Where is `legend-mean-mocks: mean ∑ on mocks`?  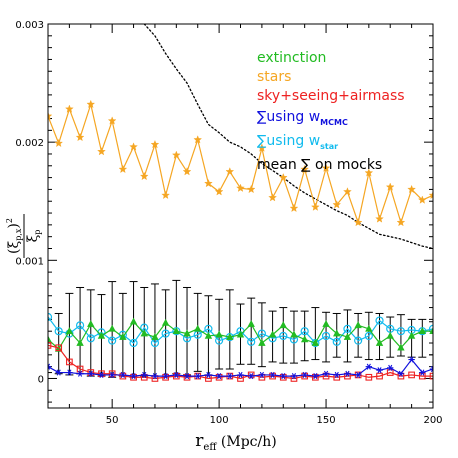 legend-mean-mocks: mean ∑ on mocks is located at coordinates (319, 165).